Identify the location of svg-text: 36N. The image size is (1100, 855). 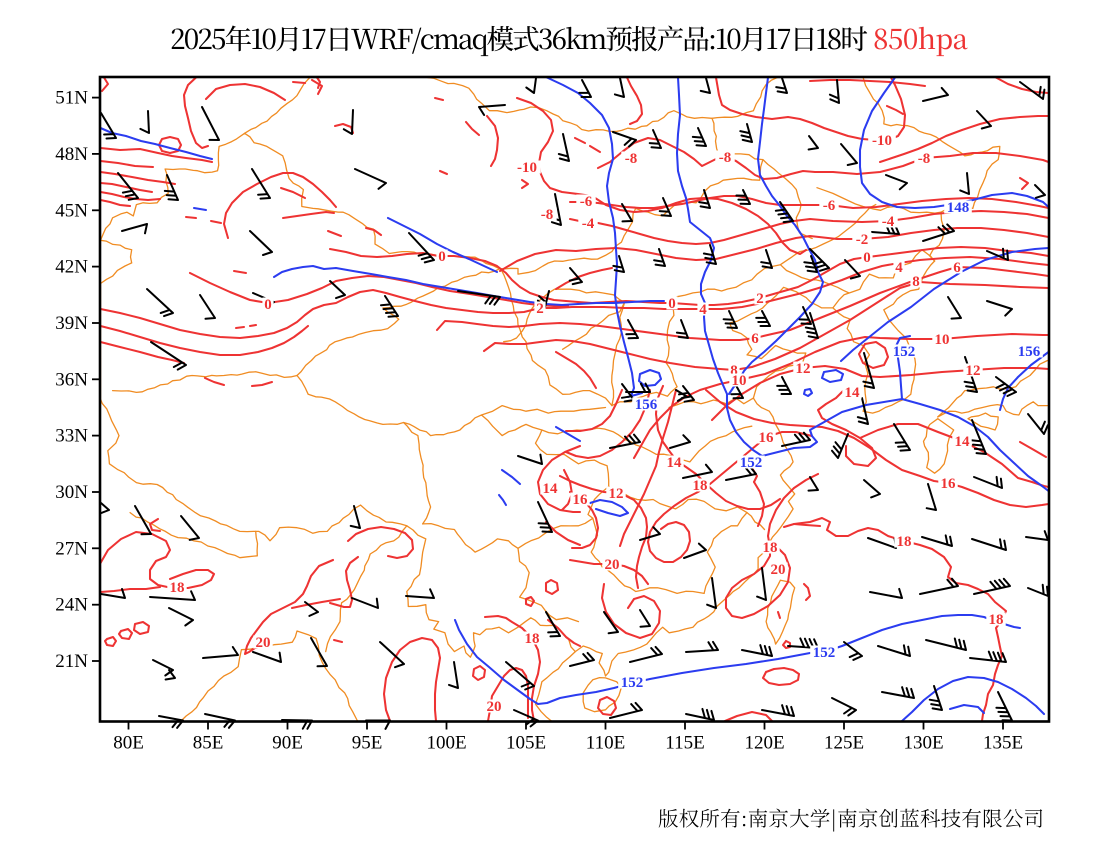
(71, 379).